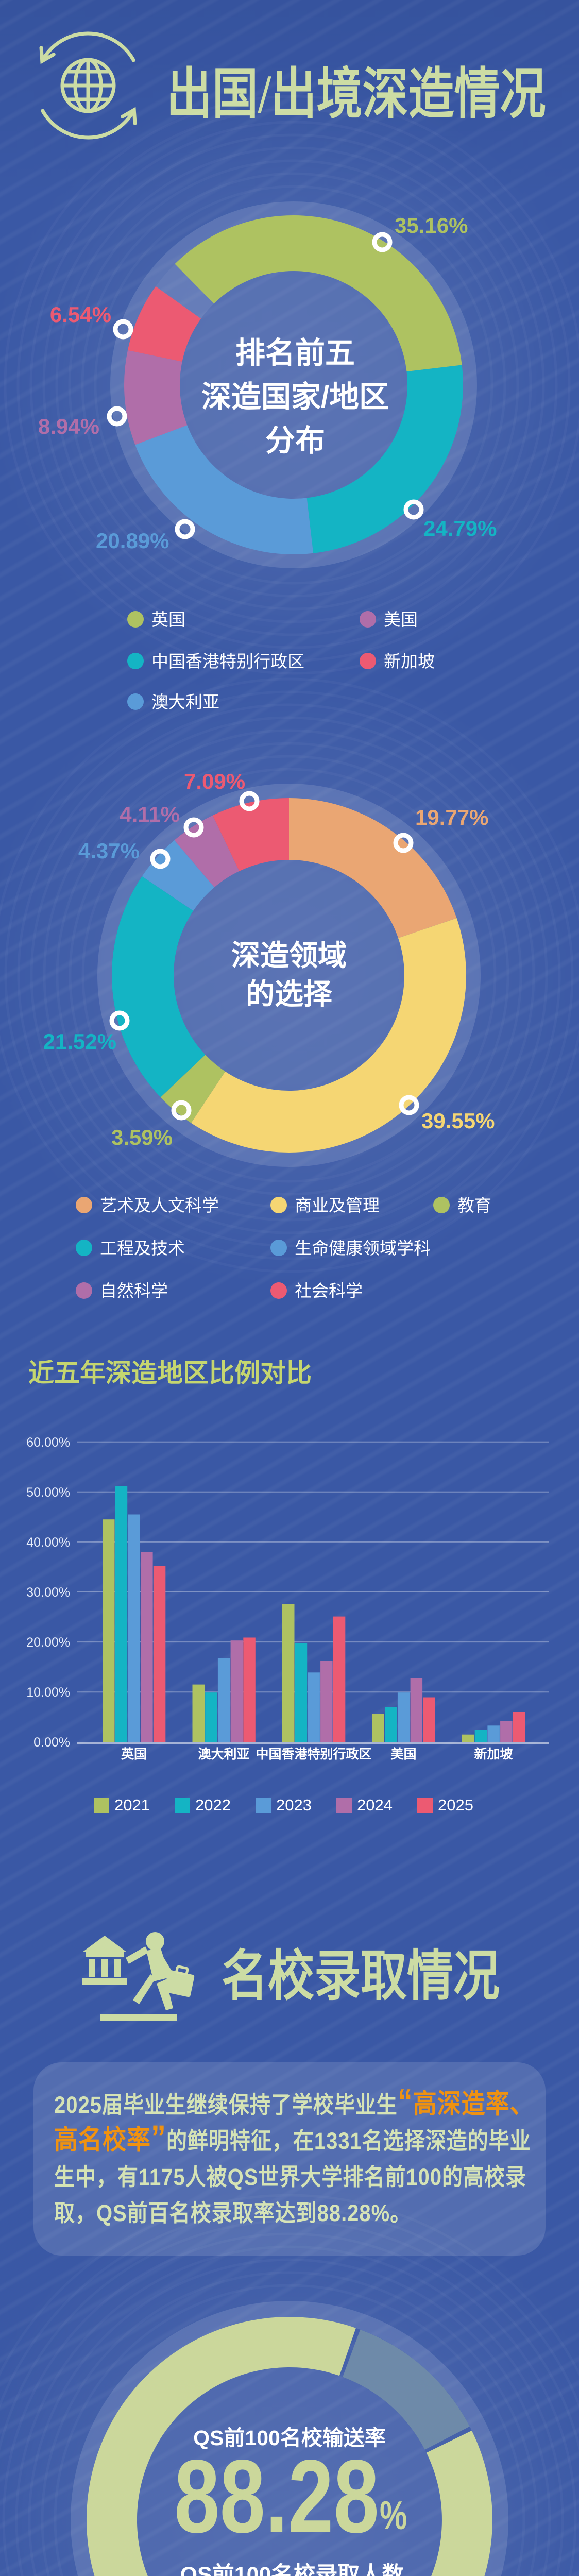  What do you see at coordinates (460, 528) in the screenshot?
I see `svg-text: 24.79%` at bounding box center [460, 528].